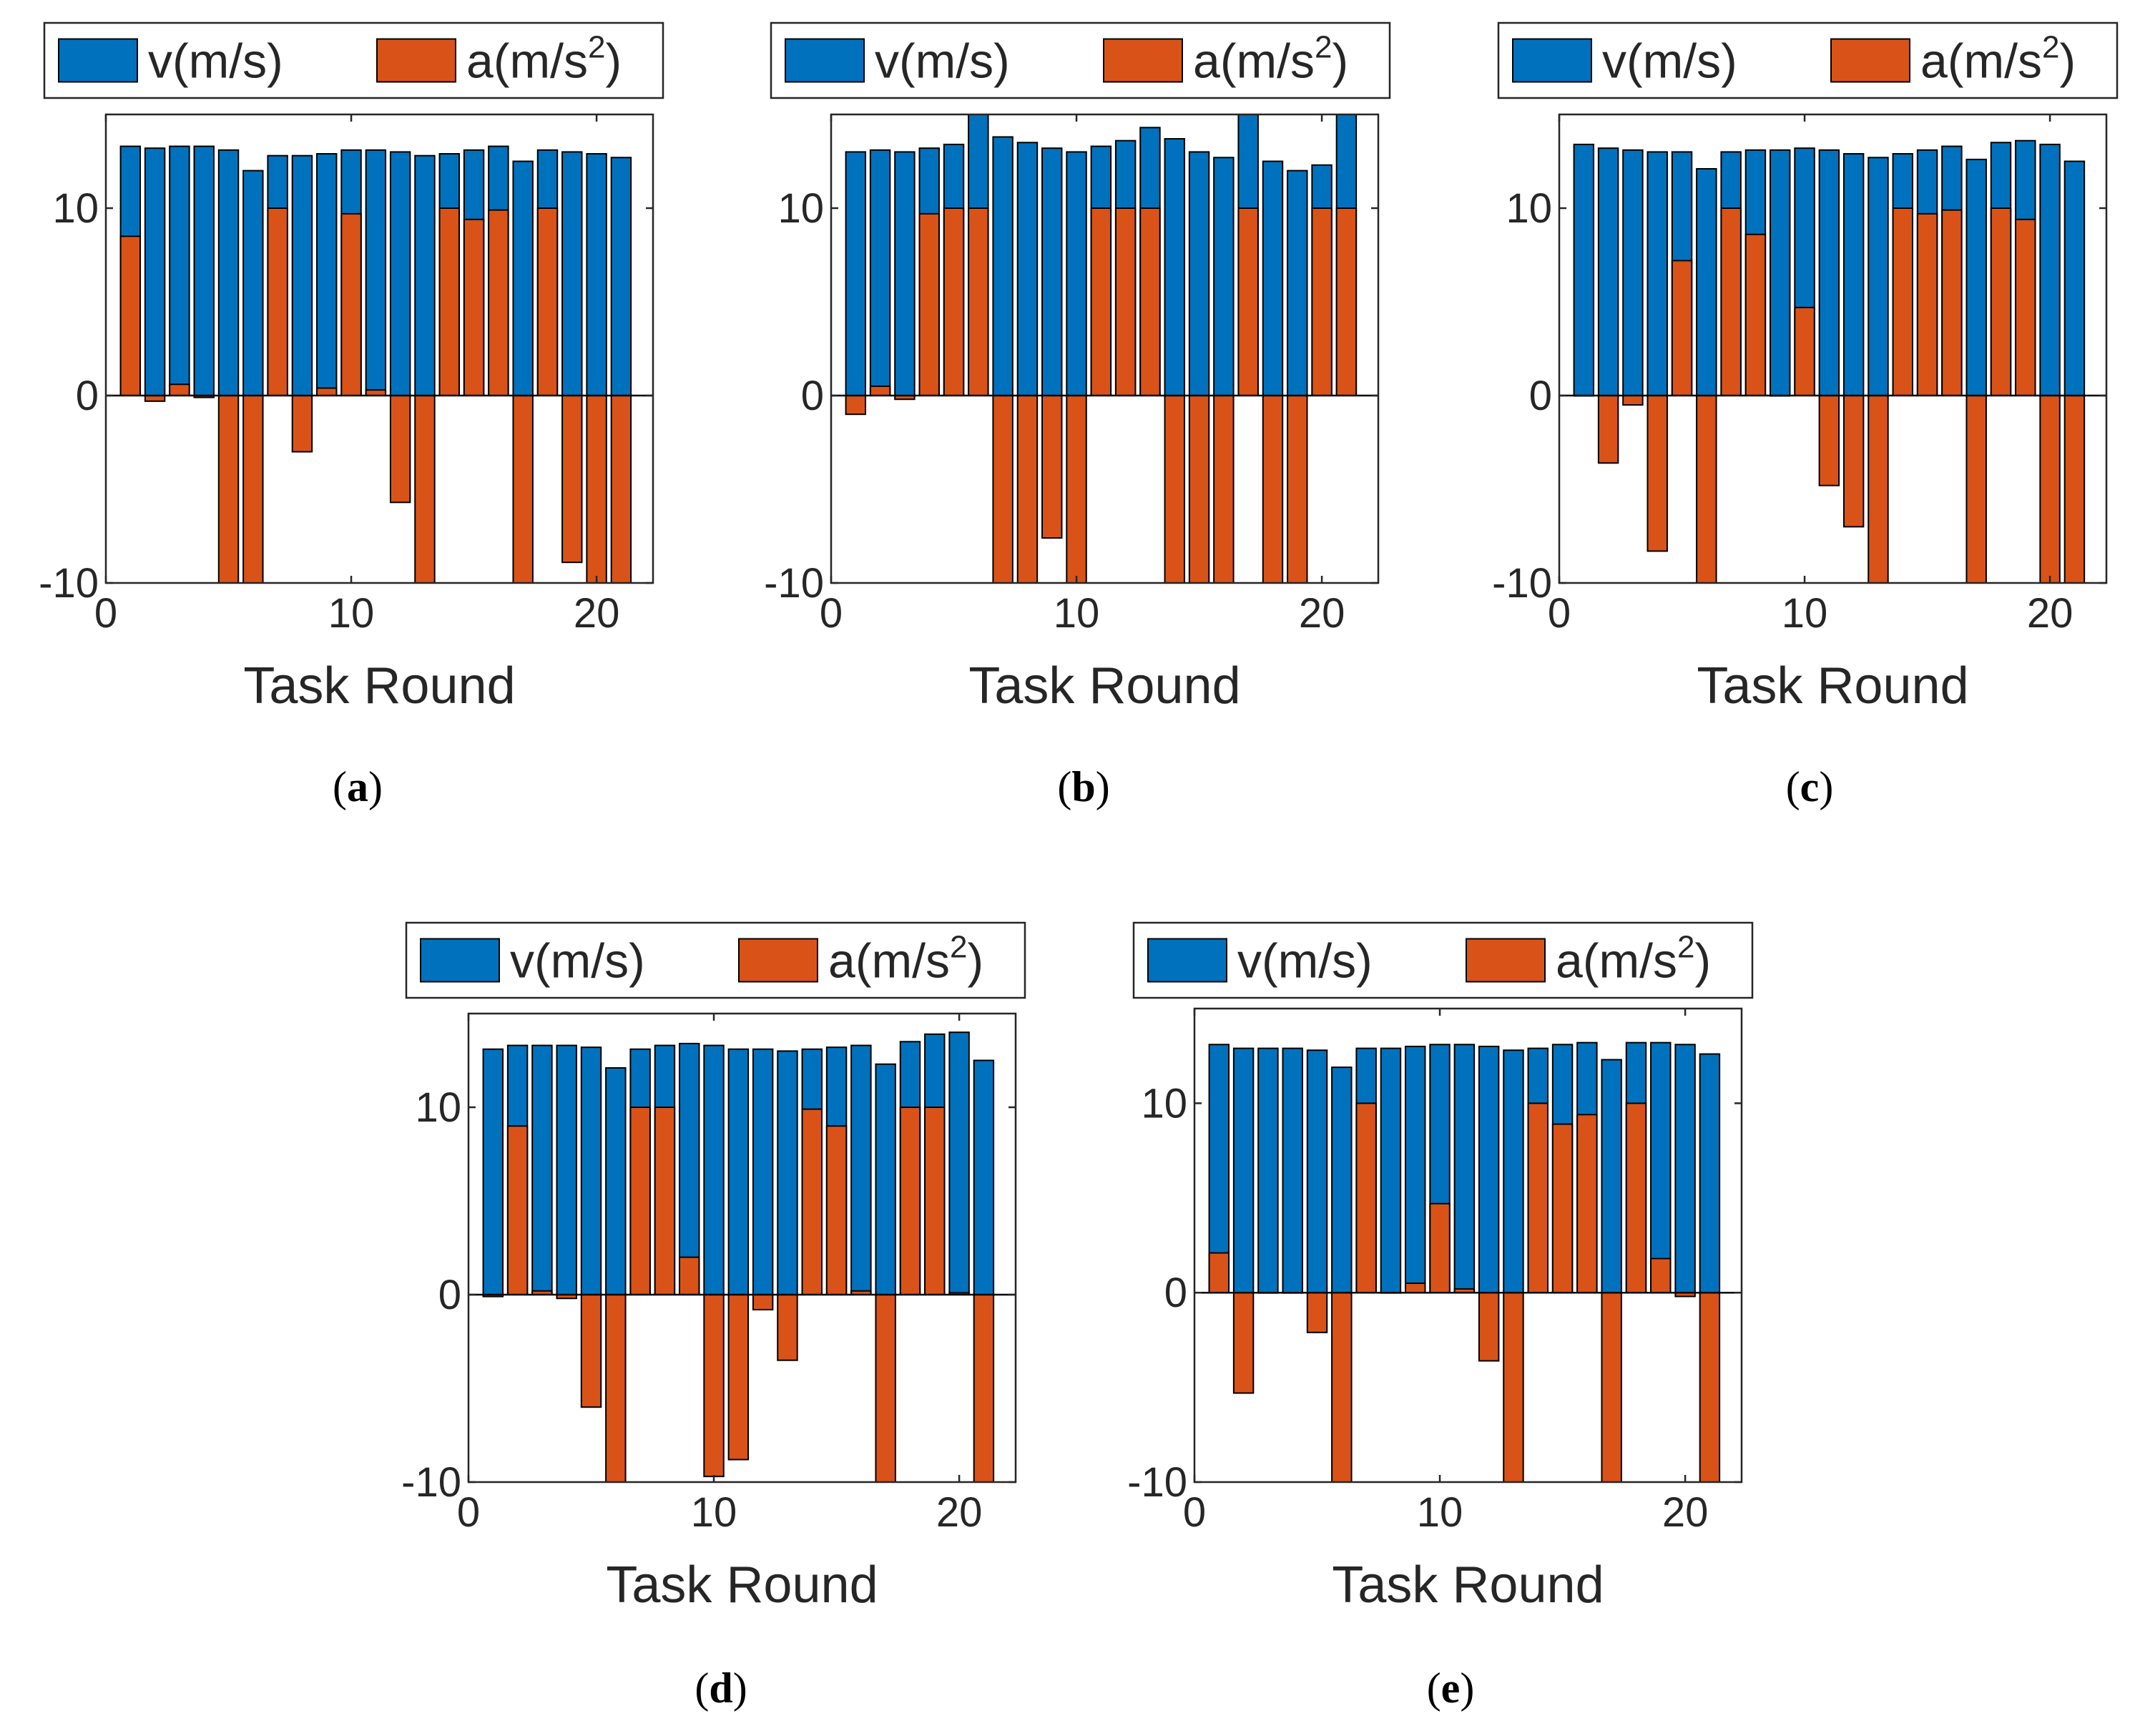 This screenshot has width=2130, height=1736. I want to click on panel-caption: (b), so click(1083, 786).